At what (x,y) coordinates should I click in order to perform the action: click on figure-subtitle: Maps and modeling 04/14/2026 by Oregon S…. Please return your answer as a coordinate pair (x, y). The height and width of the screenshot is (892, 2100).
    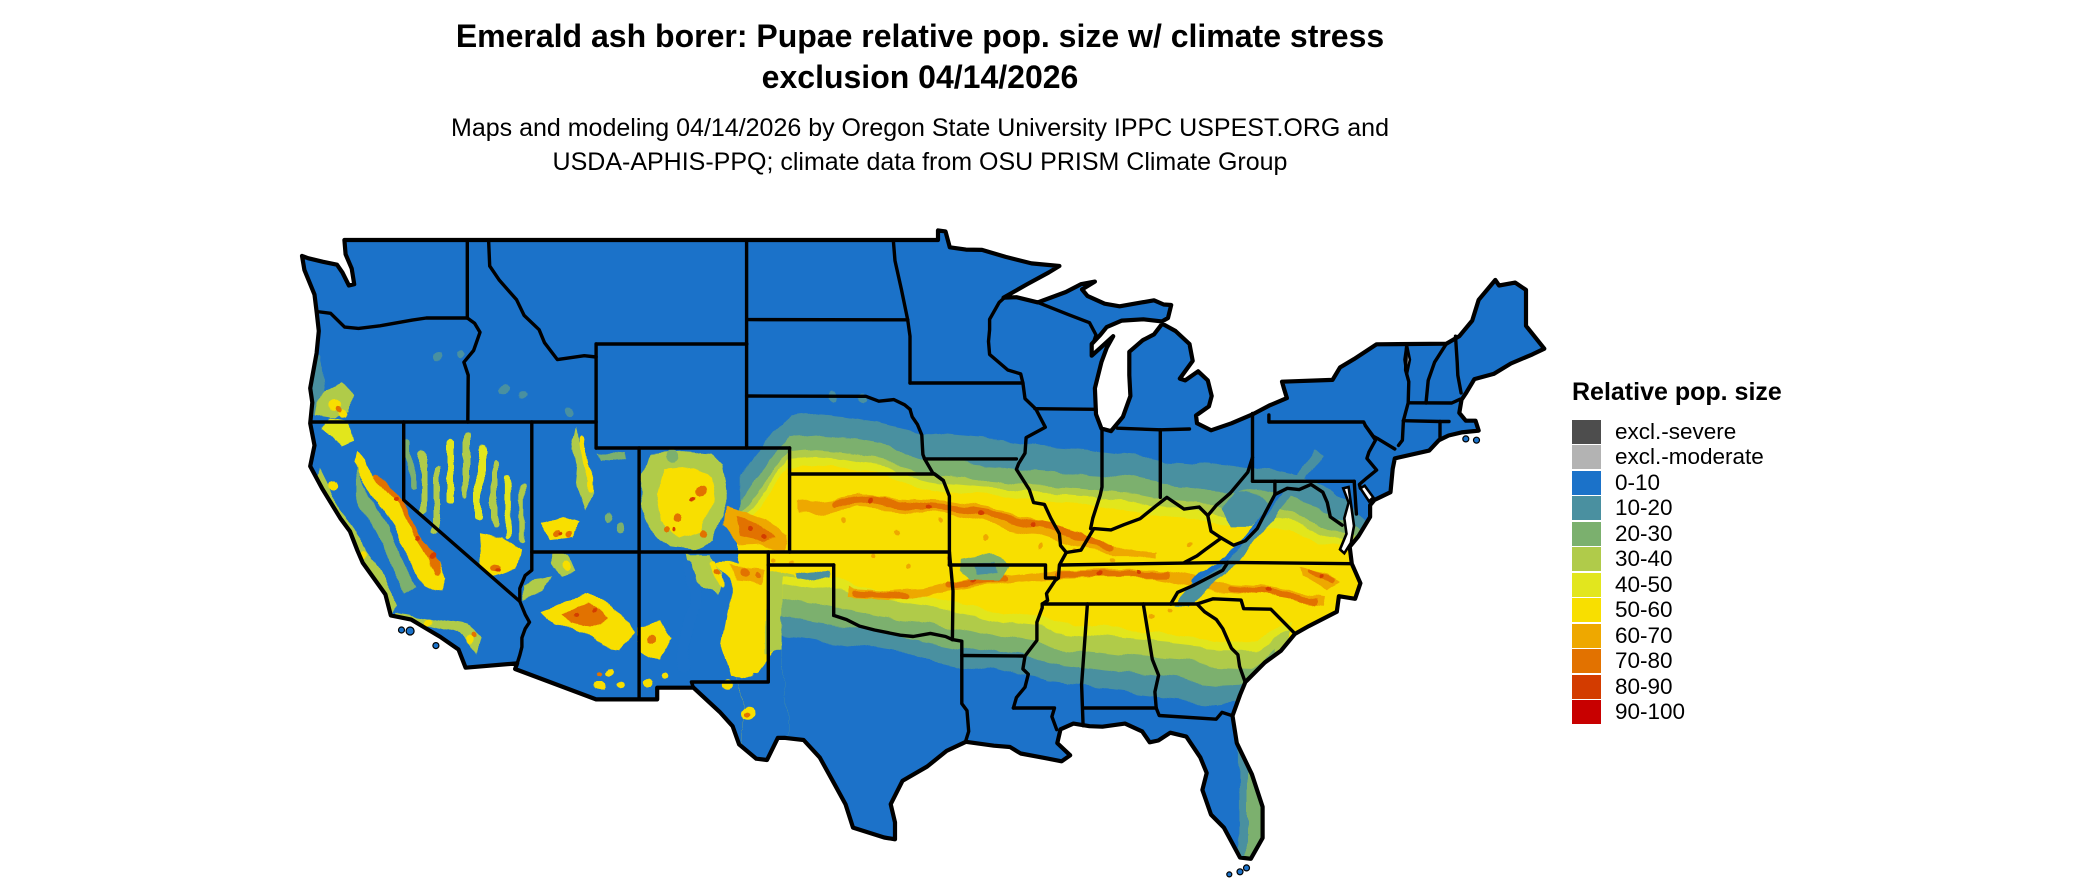
    Looking at the image, I should click on (920, 145).